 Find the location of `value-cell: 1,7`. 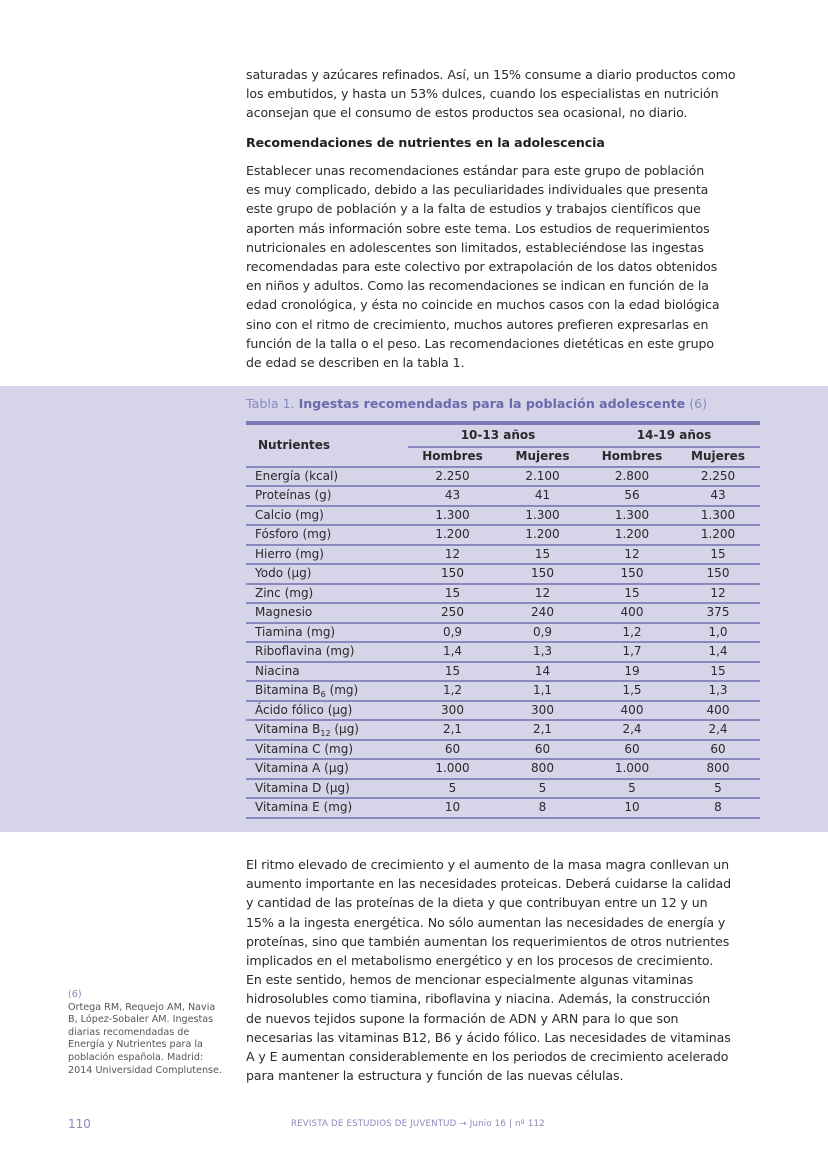

value-cell: 1,7 is located at coordinates (632, 652).